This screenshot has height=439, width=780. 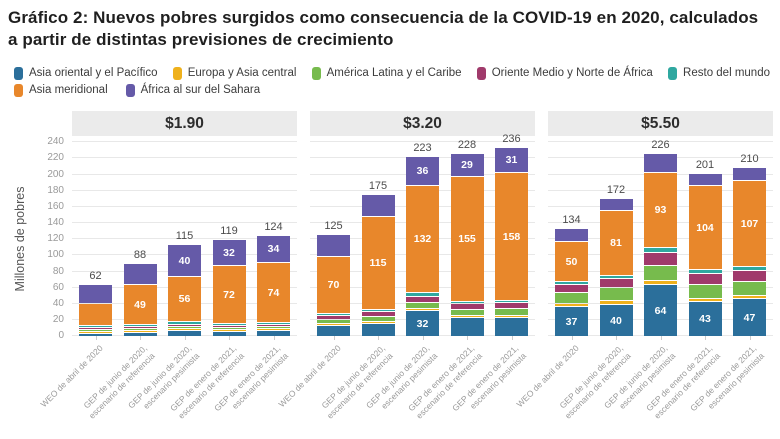 I want to click on legend-item-asia_meridional: Asia meridional, so click(x=61, y=90).